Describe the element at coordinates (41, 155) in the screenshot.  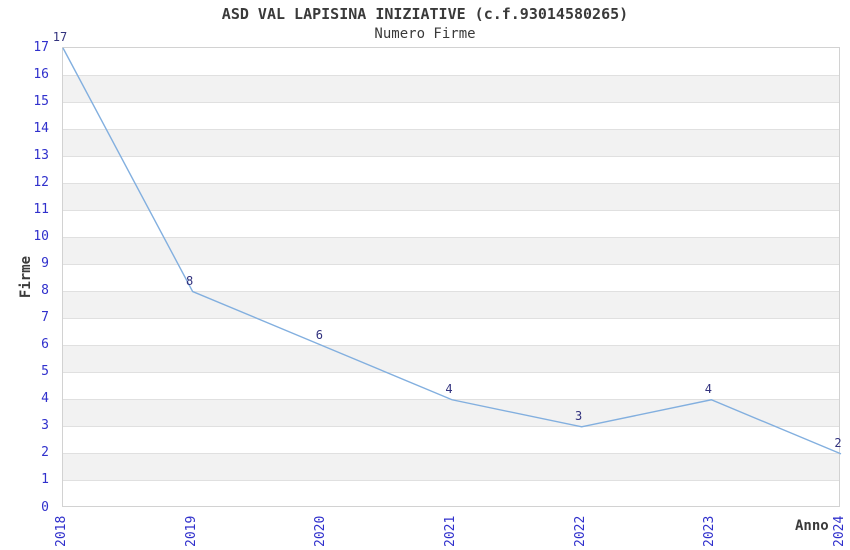
I see `y-tick-label: 13` at that location.